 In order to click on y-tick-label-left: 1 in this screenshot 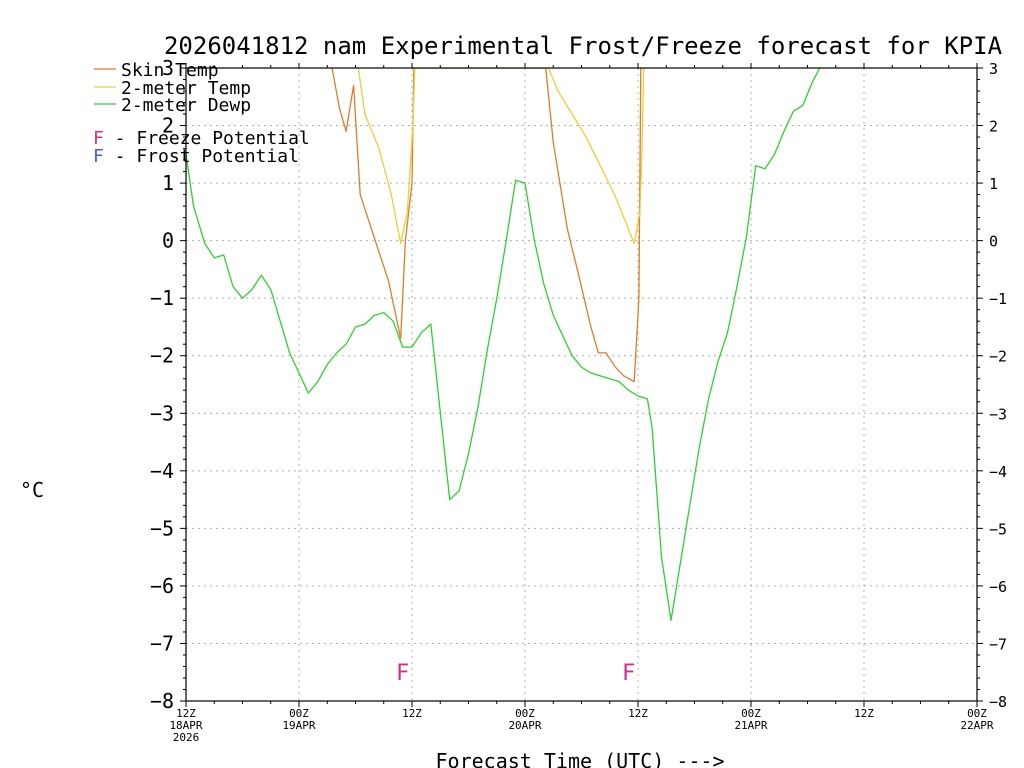, I will do `click(168, 183)`.